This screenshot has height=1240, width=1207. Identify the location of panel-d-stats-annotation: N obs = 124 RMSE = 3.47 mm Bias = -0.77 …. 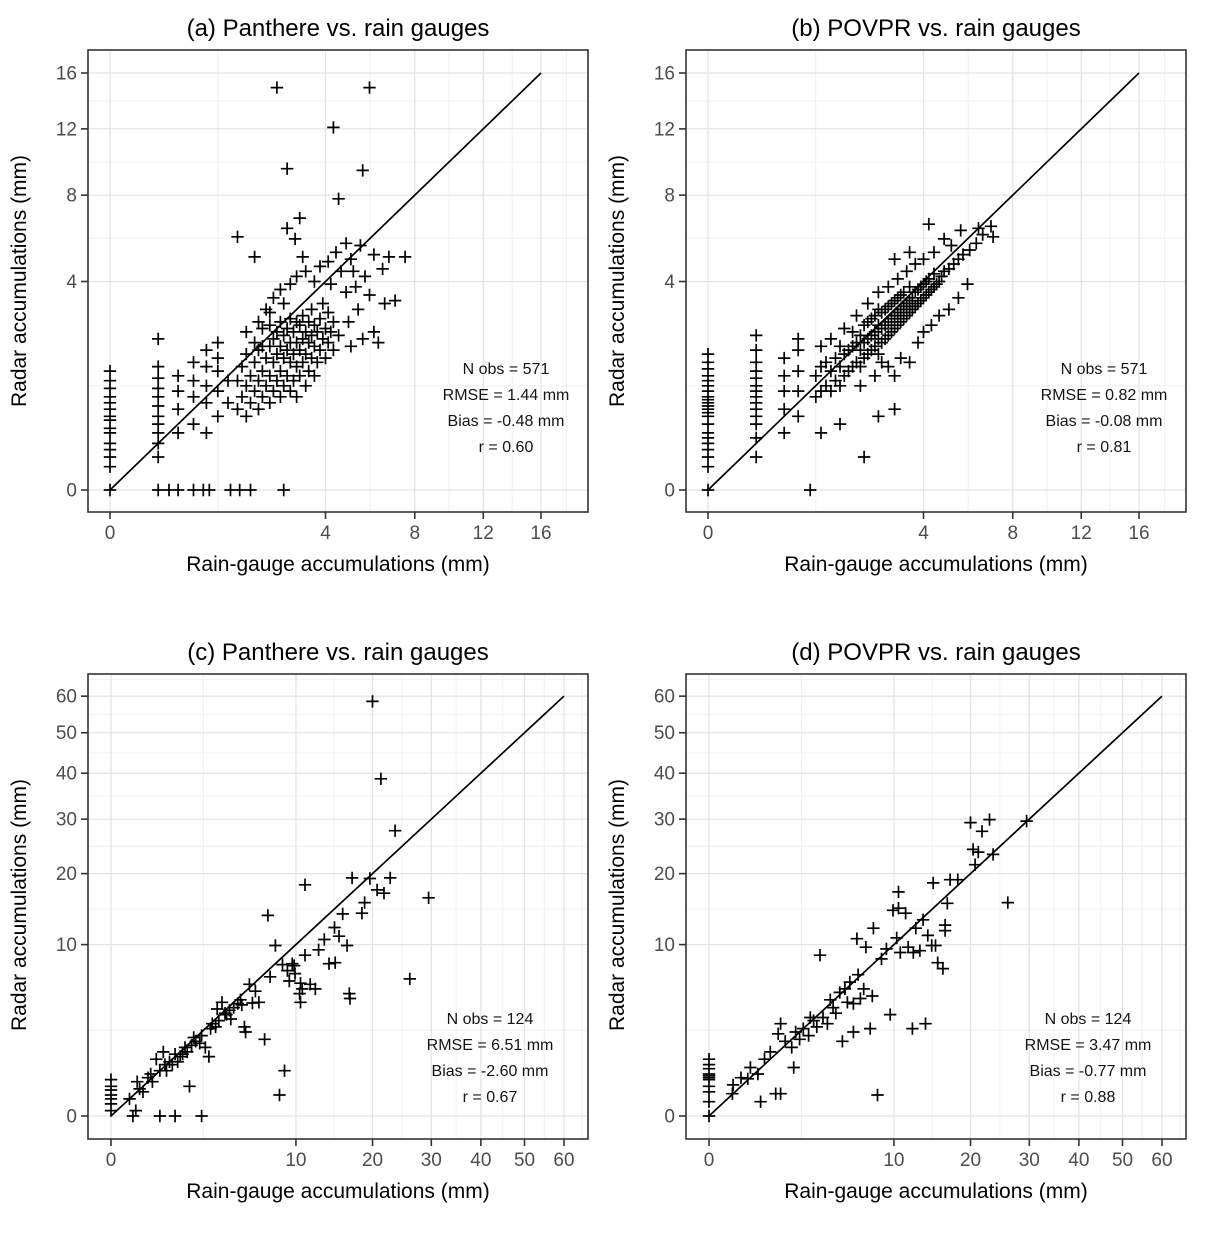
(1088, 1058).